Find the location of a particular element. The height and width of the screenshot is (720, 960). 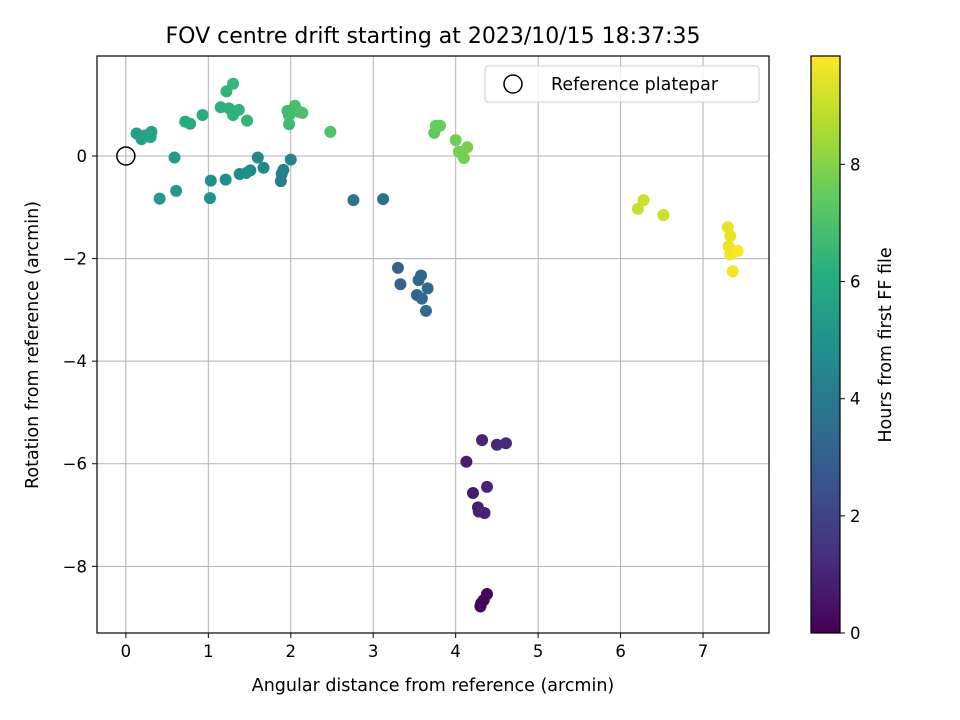

y-axis-label: Rotation from reference (arcmin) is located at coordinates (33, 345).